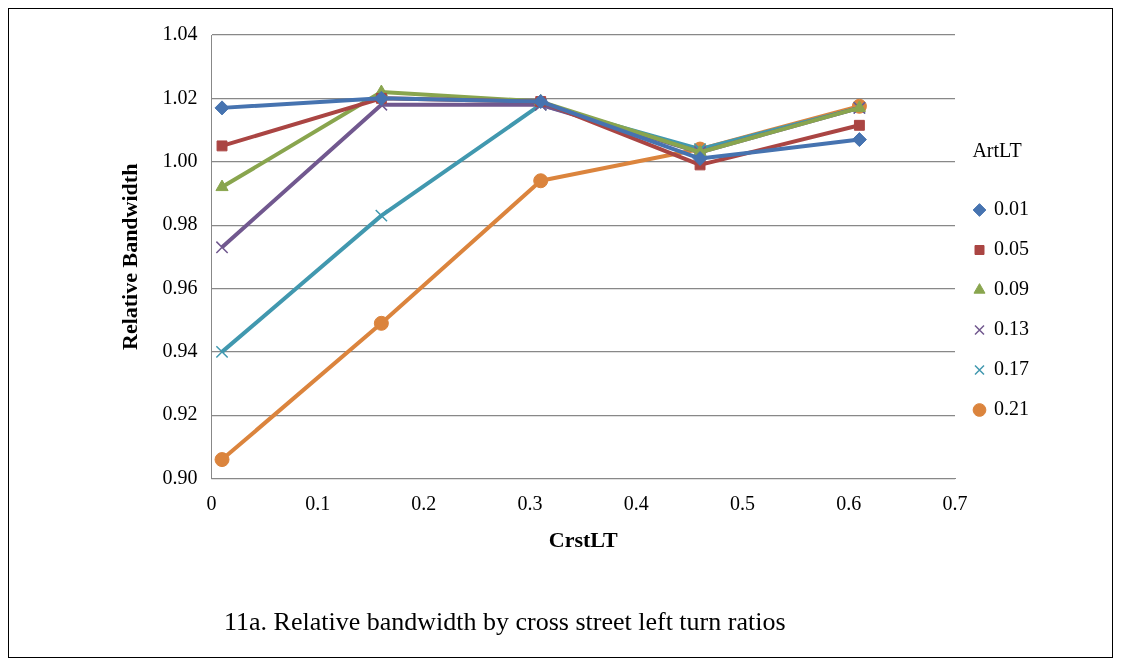 This screenshot has height=670, width=1125. Describe the element at coordinates (180, 33) in the screenshot. I see `y-tick-label: 1.04` at that location.